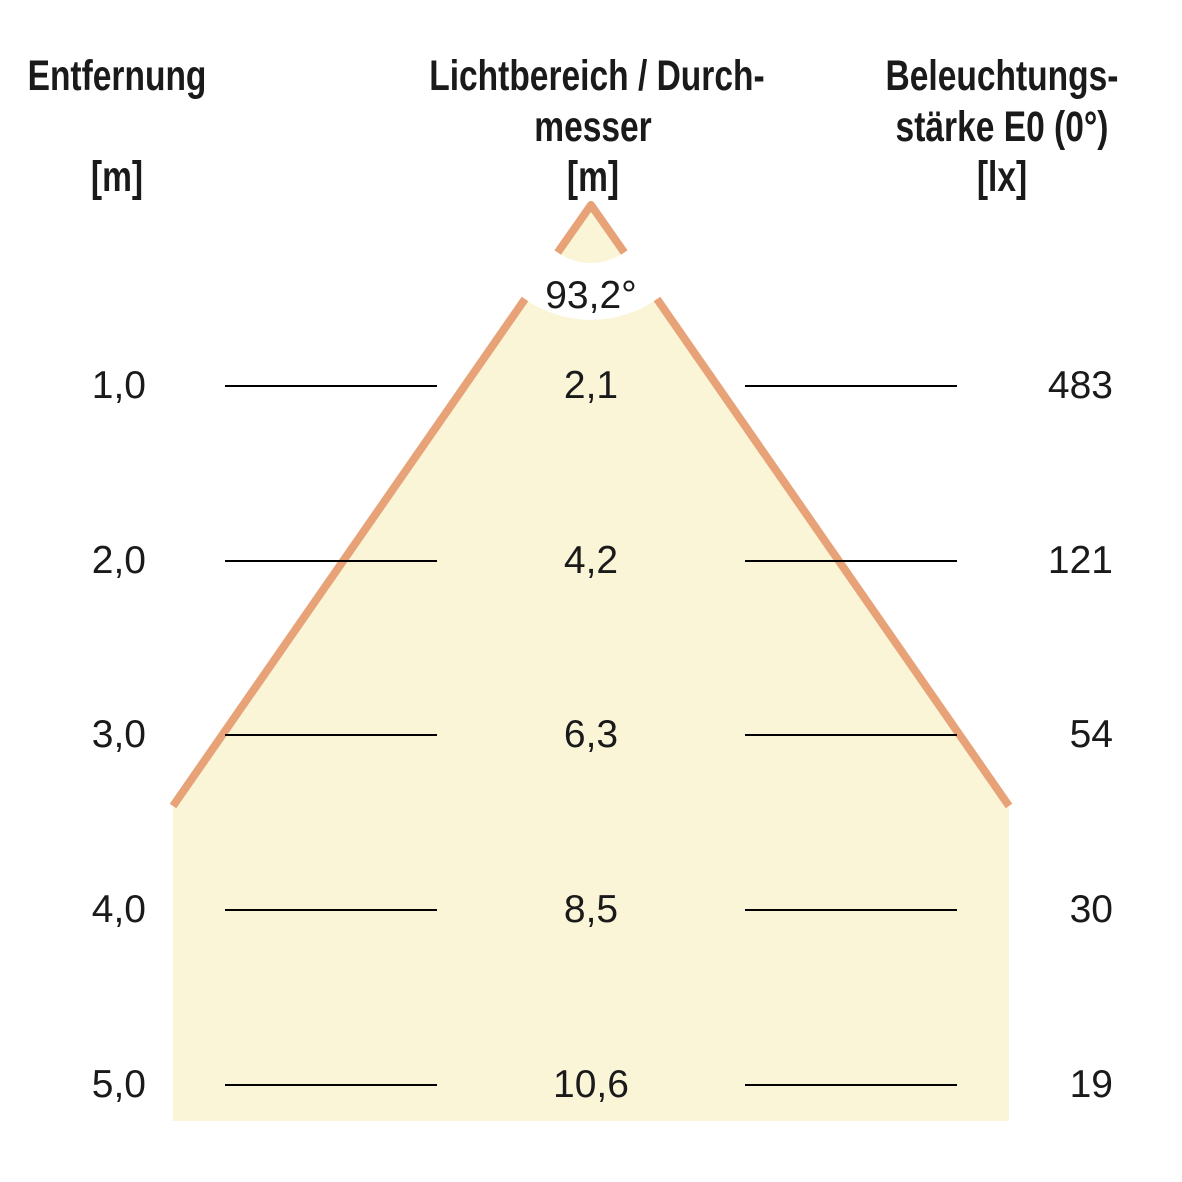 The width and height of the screenshot is (1182, 1182). Describe the element at coordinates (1091, 734) in the screenshot. I see `illuminance-value: 54` at that location.